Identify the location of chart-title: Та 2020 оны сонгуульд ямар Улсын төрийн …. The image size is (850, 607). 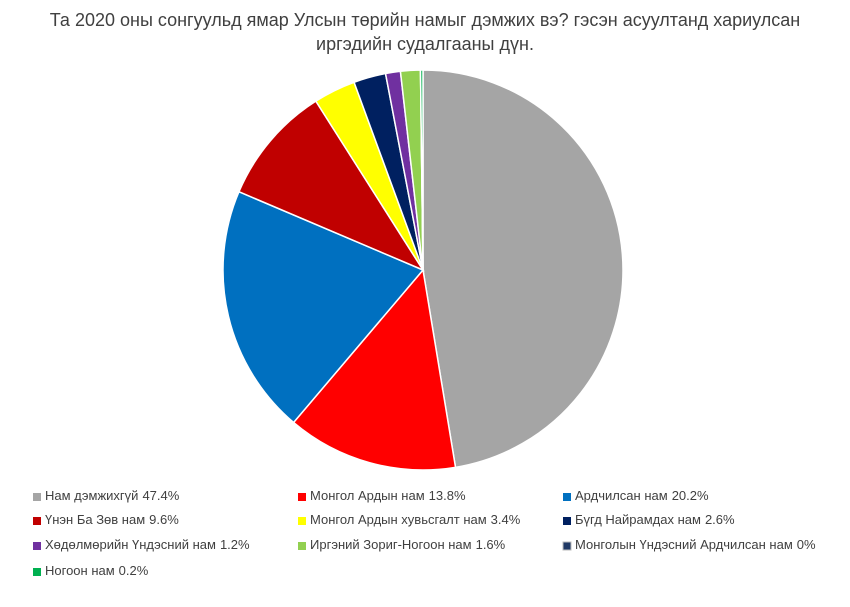
(425, 32).